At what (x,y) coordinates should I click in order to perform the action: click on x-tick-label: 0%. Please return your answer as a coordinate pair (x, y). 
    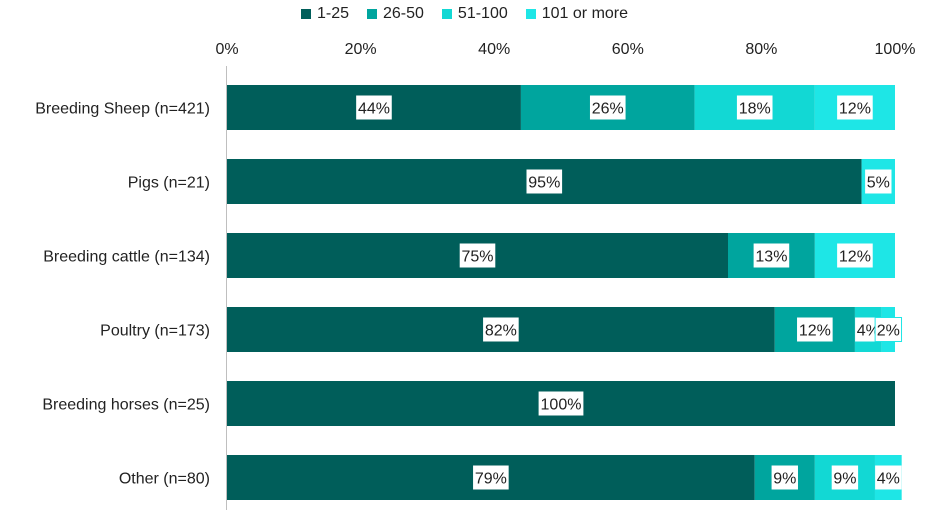
    Looking at the image, I should click on (226, 49).